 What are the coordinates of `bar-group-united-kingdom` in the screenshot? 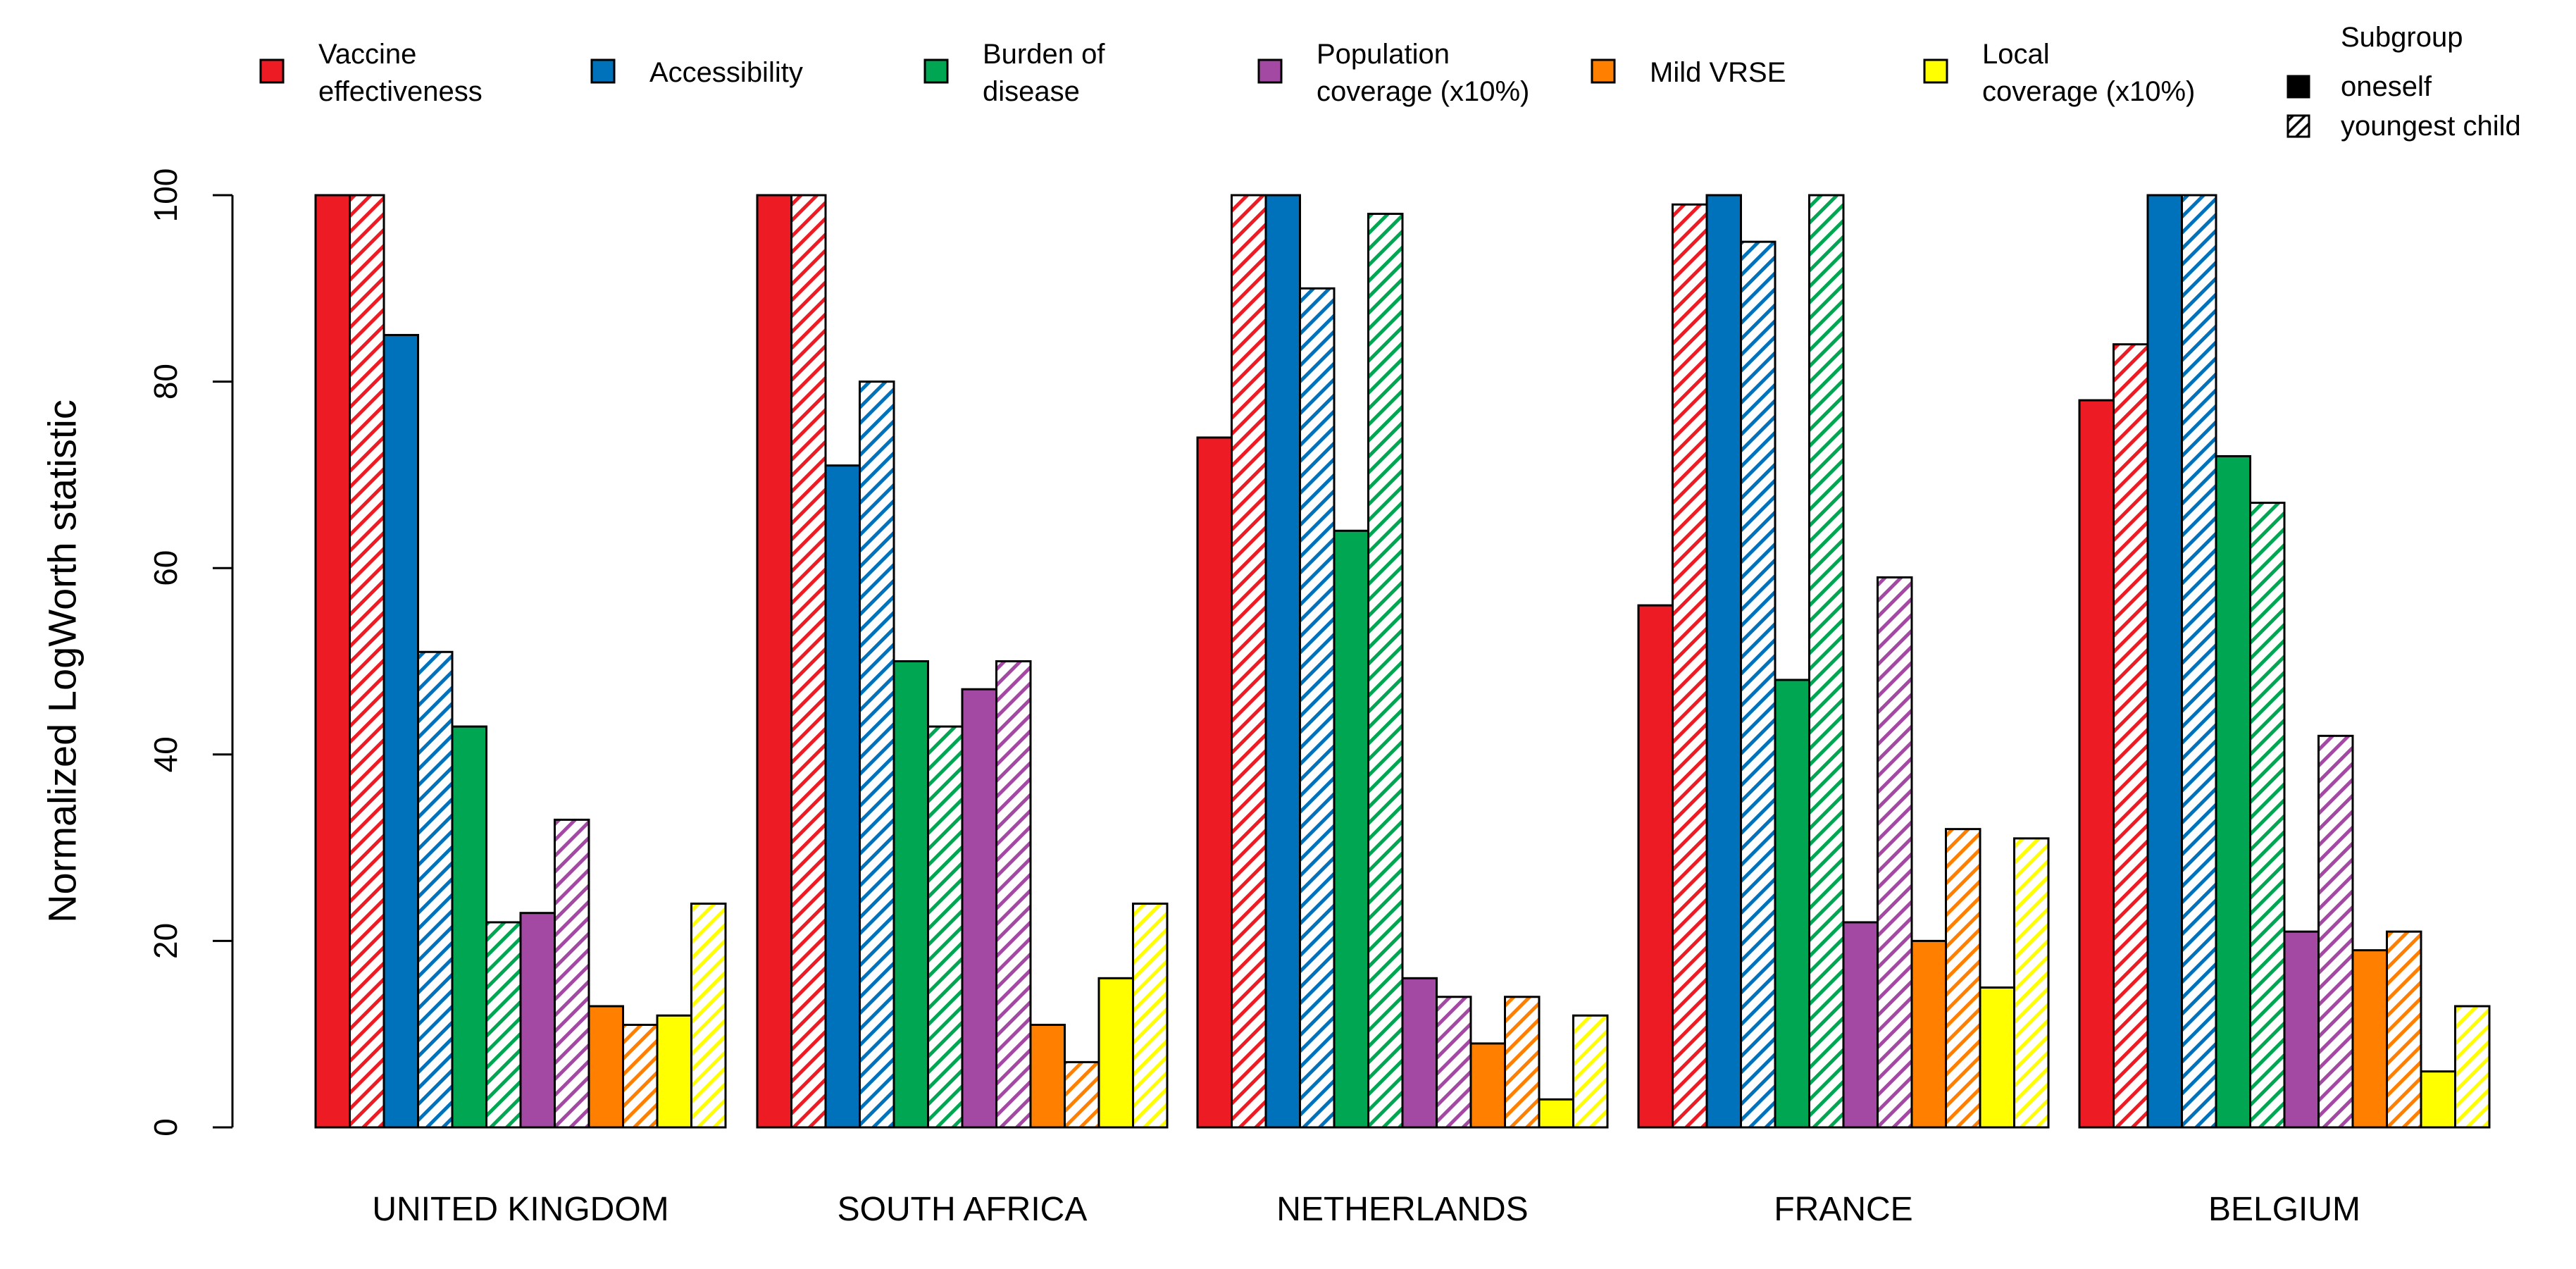 It's located at (520, 661).